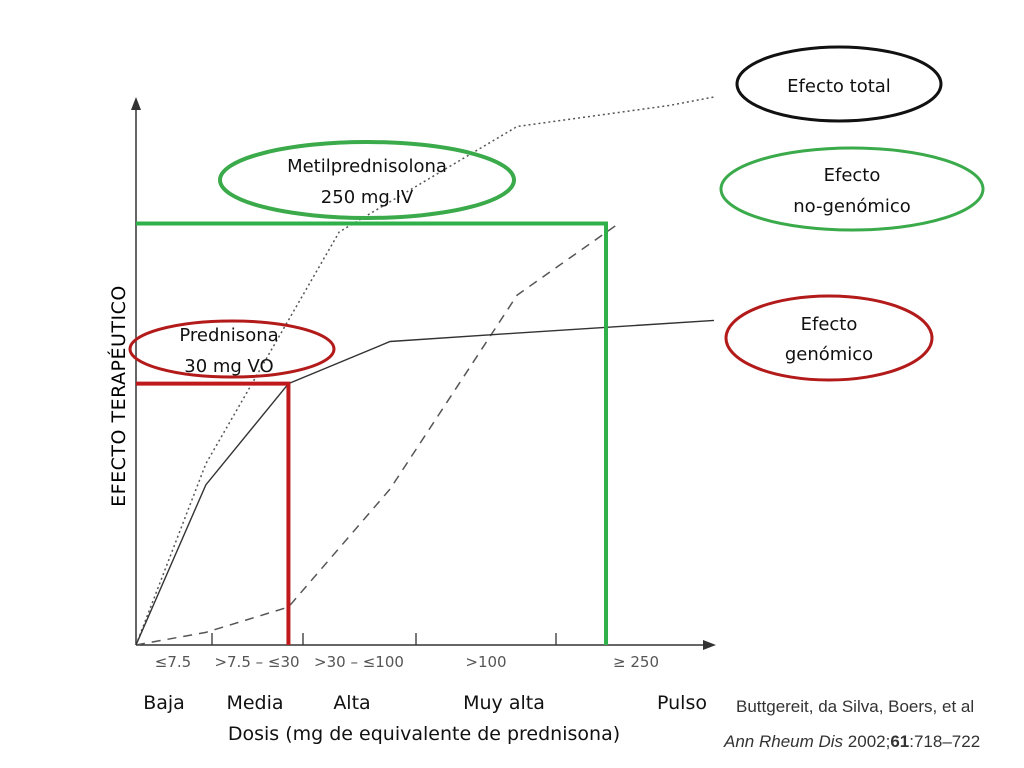 This screenshot has width=1024, height=768. I want to click on dose-category-label: Pulso, so click(682, 703).